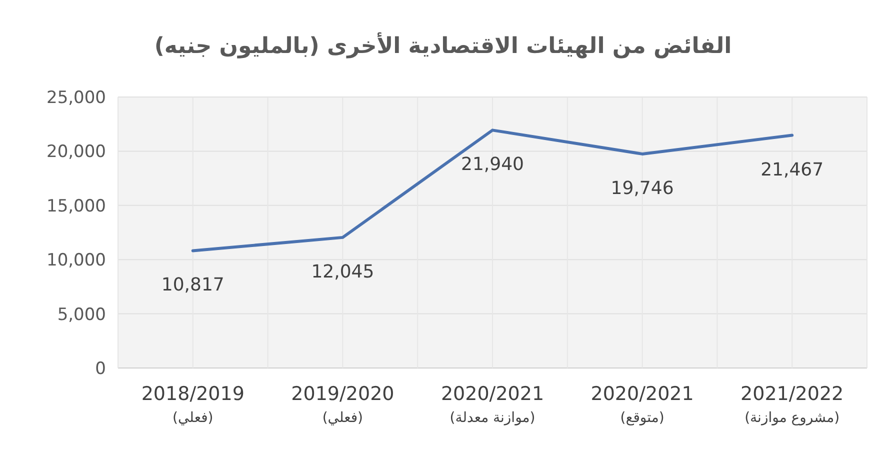  What do you see at coordinates (76, 152) in the screenshot?
I see `y-tick-label: 20,000` at bounding box center [76, 152].